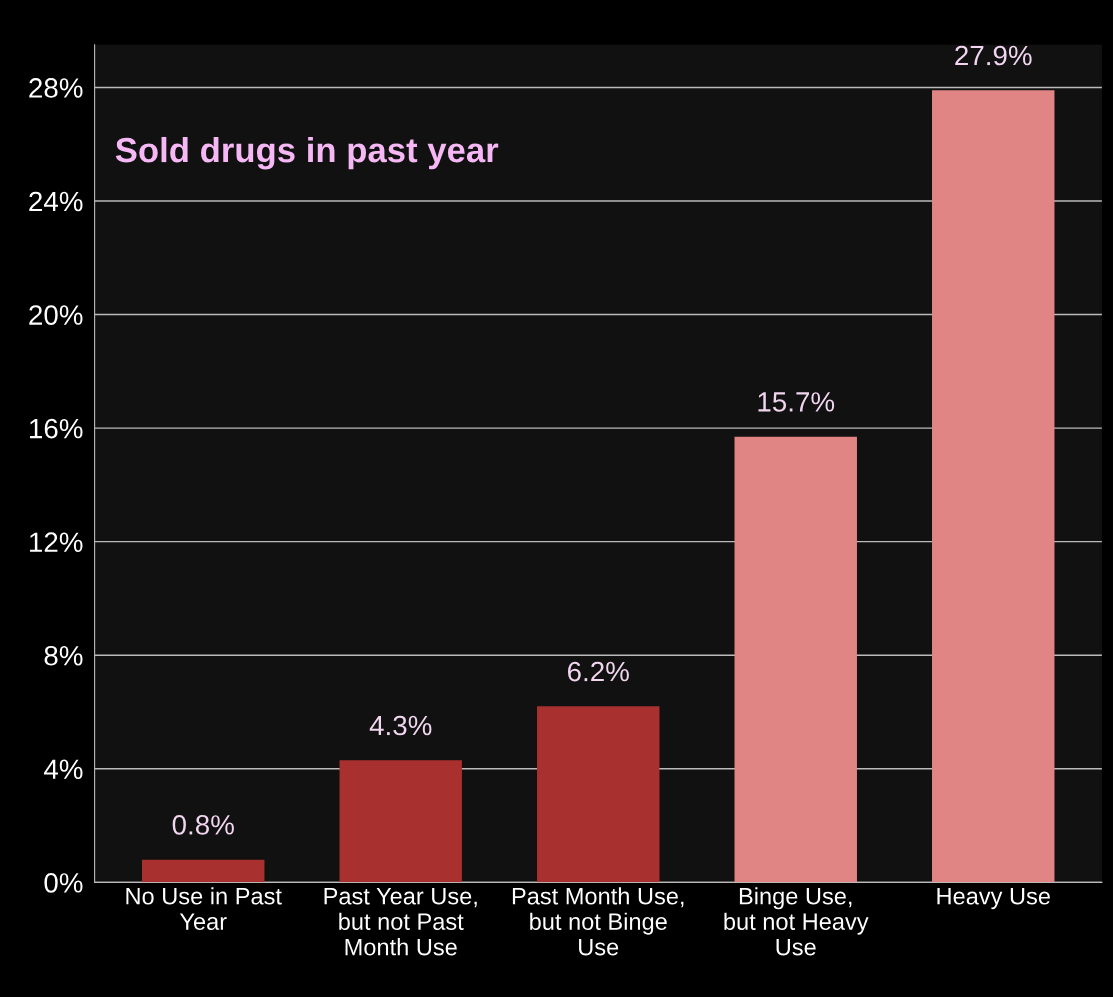 The height and width of the screenshot is (997, 1113). Describe the element at coordinates (63, 883) in the screenshot. I see `y-tick-label: 0%` at that location.